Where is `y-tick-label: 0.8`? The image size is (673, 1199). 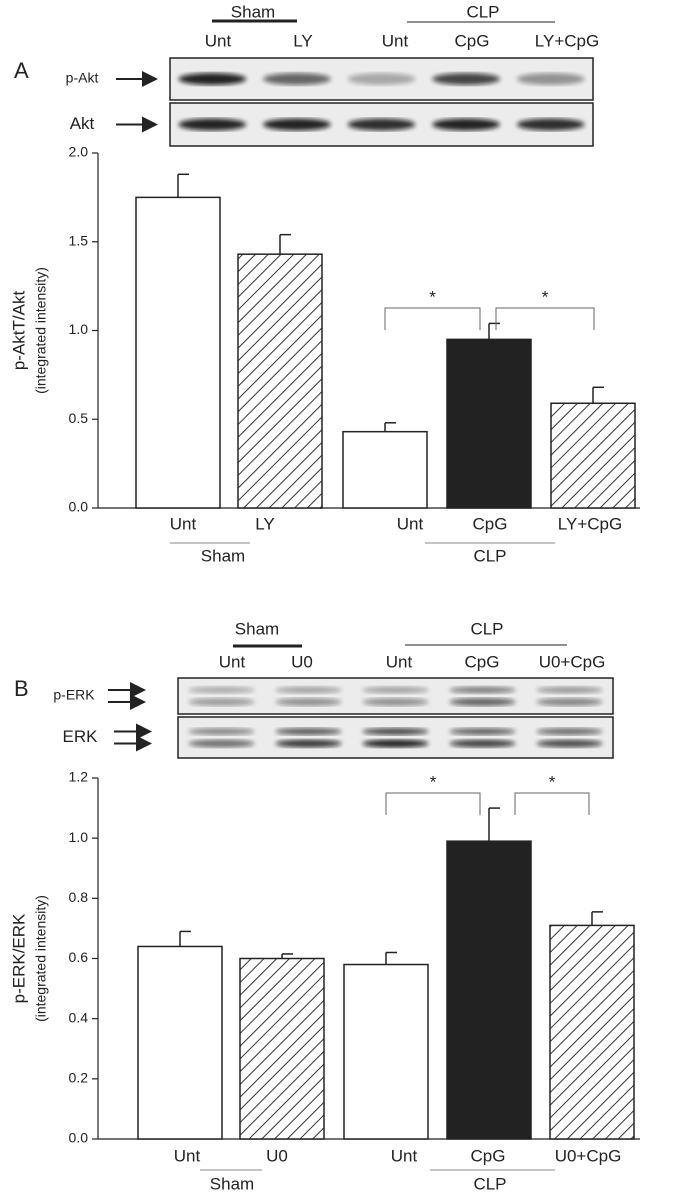 y-tick-label: 0.8 is located at coordinates (79, 897).